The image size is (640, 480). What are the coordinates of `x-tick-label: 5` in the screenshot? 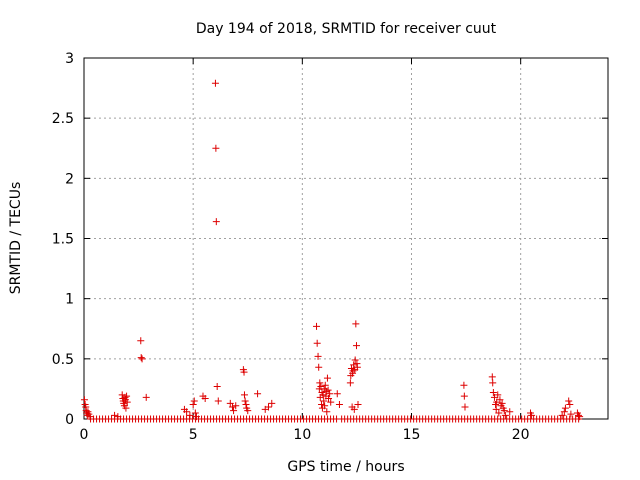 It's located at (193, 435).